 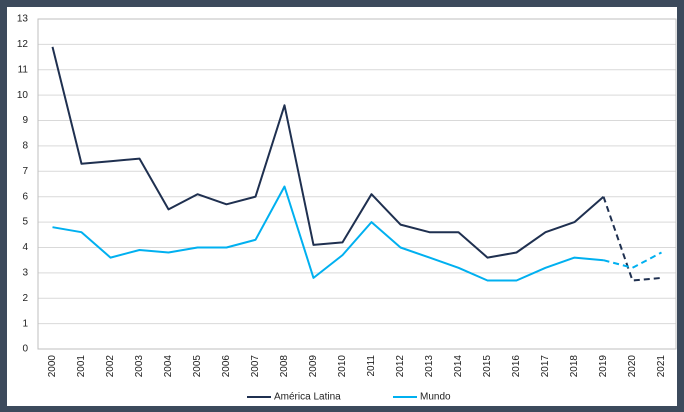 What do you see at coordinates (603, 366) in the screenshot?
I see `x-tick-label: 2019` at bounding box center [603, 366].